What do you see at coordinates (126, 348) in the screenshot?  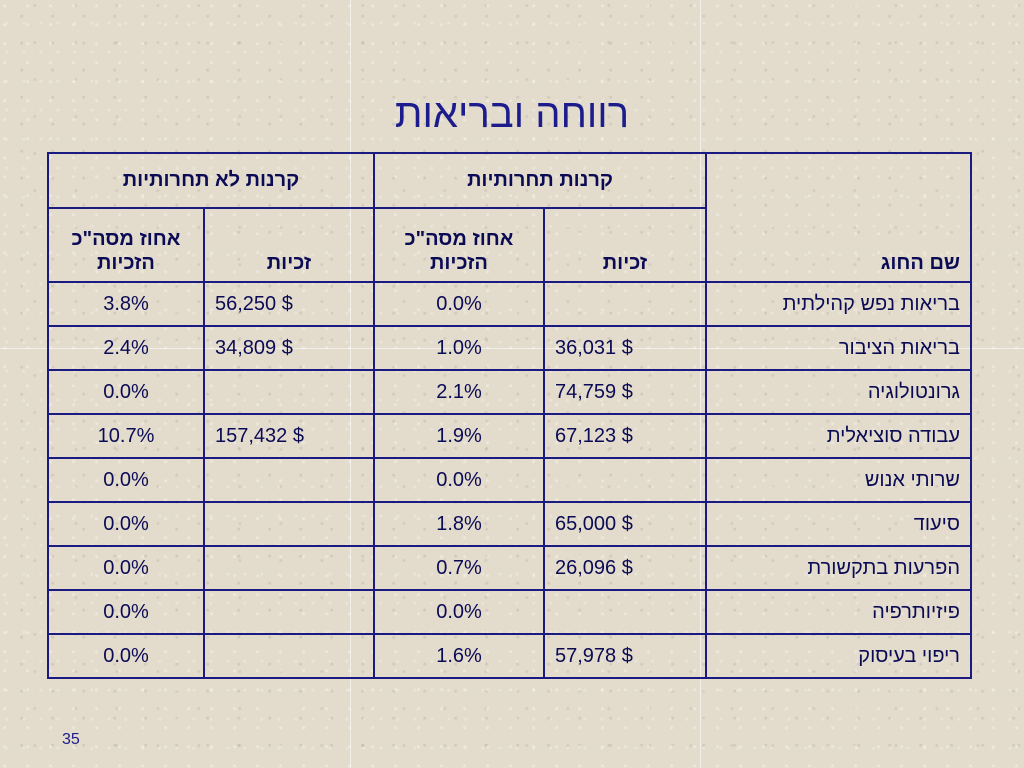 I see `noncompetitive-percent-cell: 2.4%` at bounding box center [126, 348].